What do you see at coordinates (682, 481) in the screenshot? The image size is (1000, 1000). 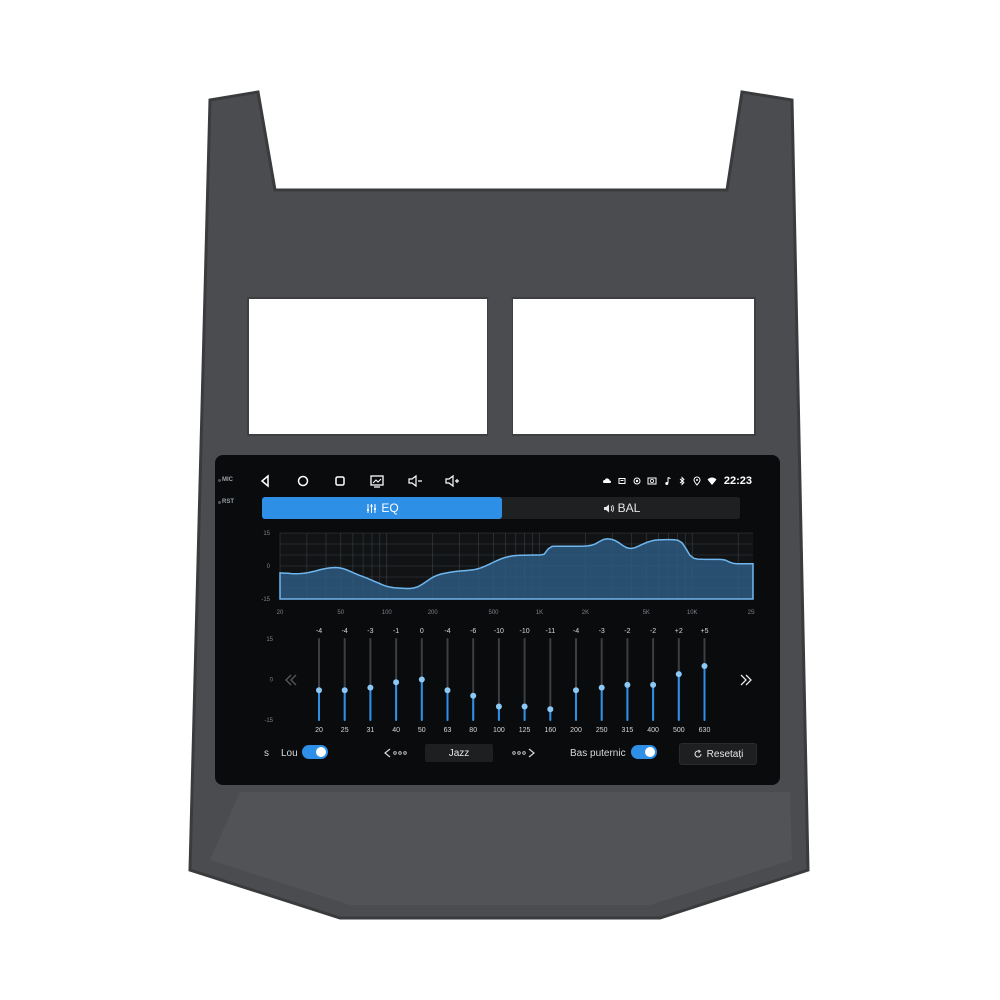 I see `bluetooth-icon` at bounding box center [682, 481].